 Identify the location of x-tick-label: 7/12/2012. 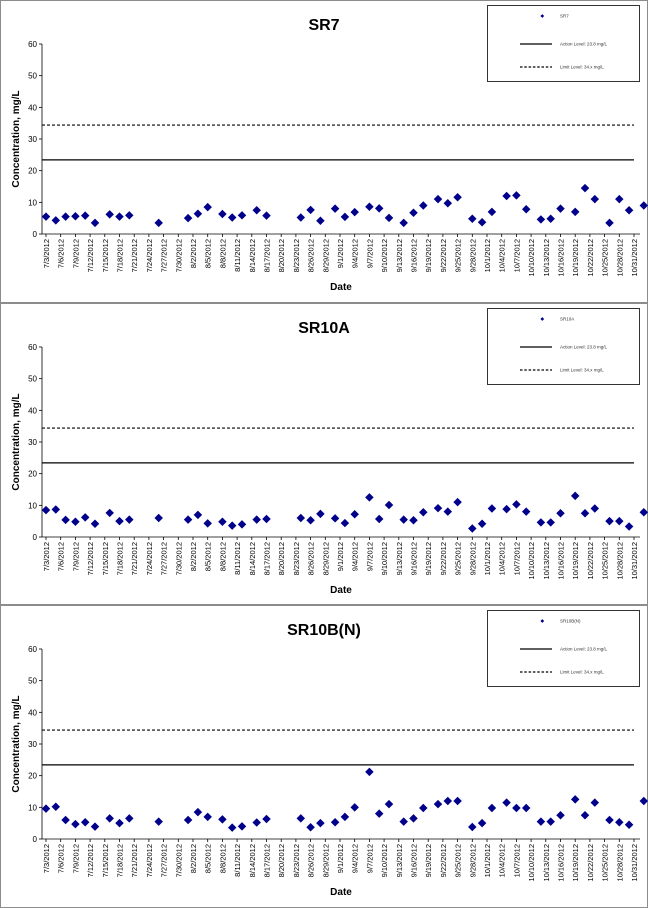
(90, 558).